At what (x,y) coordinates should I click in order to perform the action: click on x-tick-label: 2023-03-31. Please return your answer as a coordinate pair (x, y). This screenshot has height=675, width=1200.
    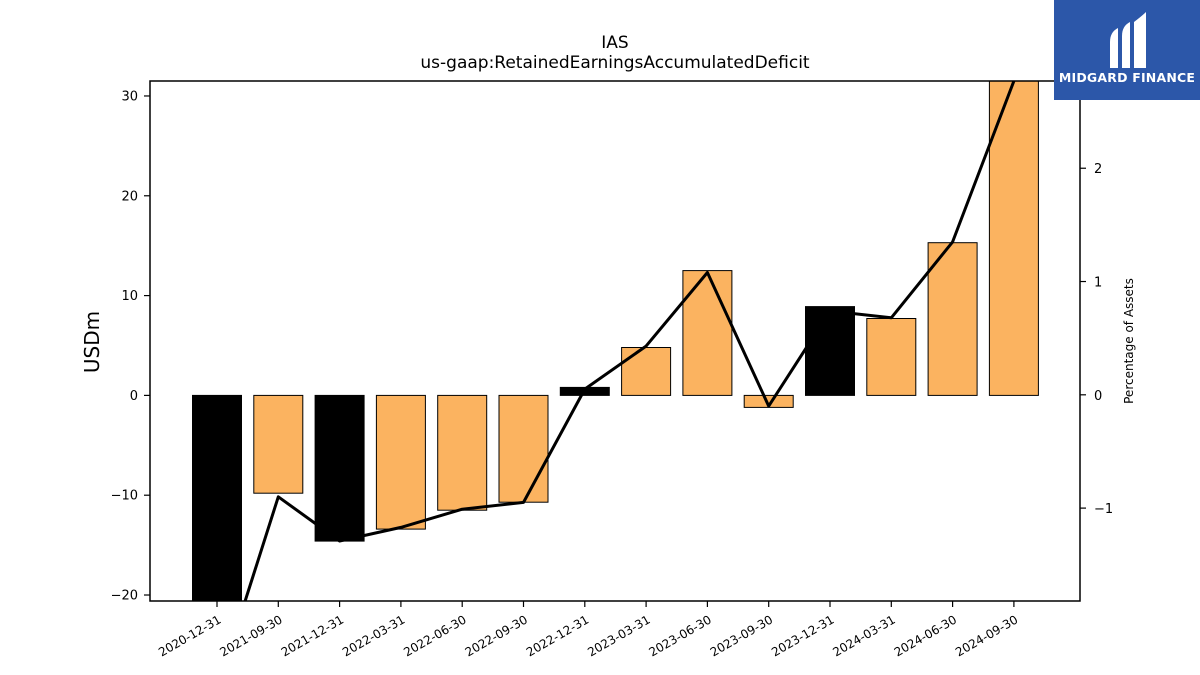
    Looking at the image, I should click on (618, 635).